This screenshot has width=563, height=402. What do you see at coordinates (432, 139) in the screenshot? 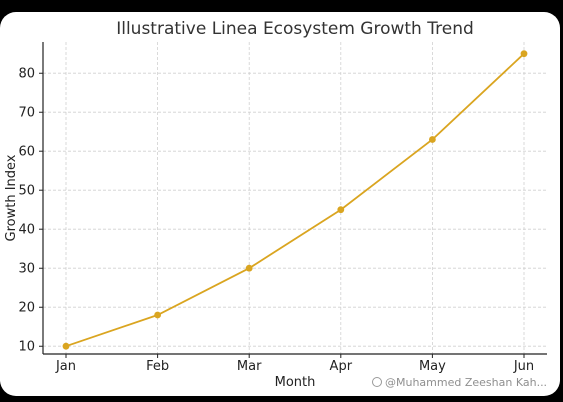
I see `data-point-may` at bounding box center [432, 139].